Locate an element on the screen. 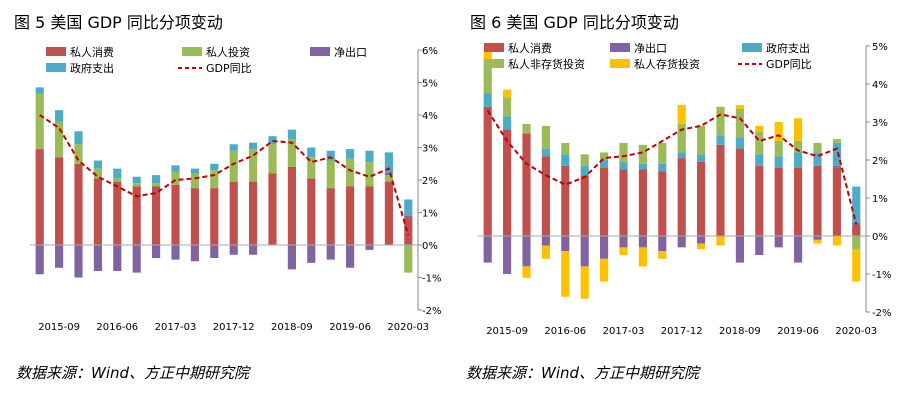 The width and height of the screenshot is (904, 400). chart2-x-tick-label: 2018-09 is located at coordinates (740, 331).